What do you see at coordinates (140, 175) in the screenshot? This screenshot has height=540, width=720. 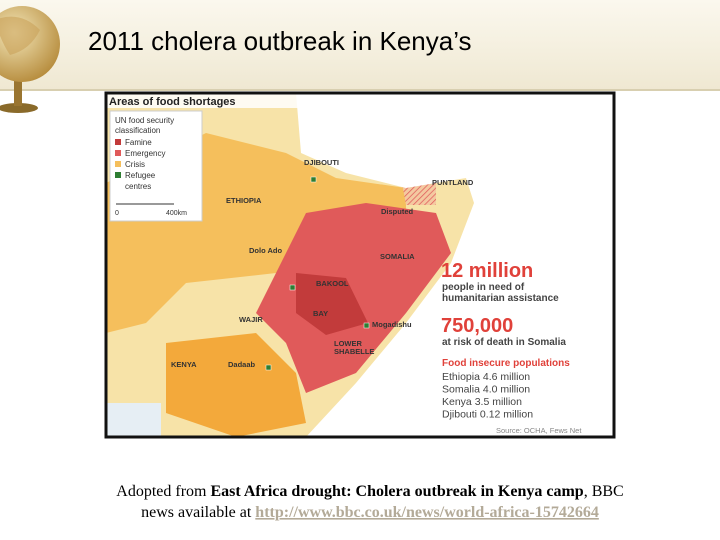 I see `legend-item: Refugee` at bounding box center [140, 175].